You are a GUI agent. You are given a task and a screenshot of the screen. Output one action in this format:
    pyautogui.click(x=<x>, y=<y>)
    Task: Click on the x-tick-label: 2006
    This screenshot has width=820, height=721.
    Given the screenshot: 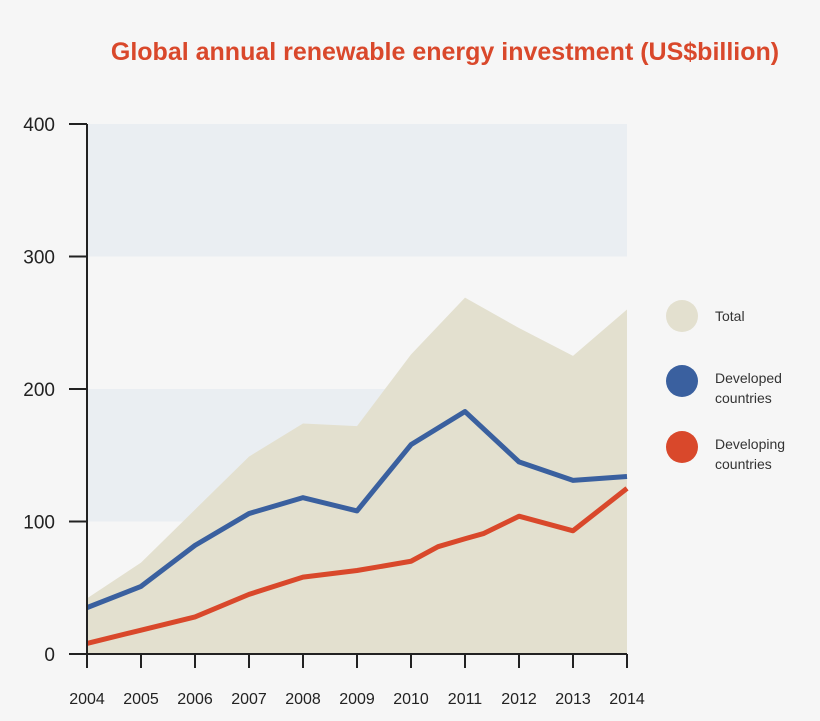 What is the action you would take?
    pyautogui.click(x=195, y=699)
    